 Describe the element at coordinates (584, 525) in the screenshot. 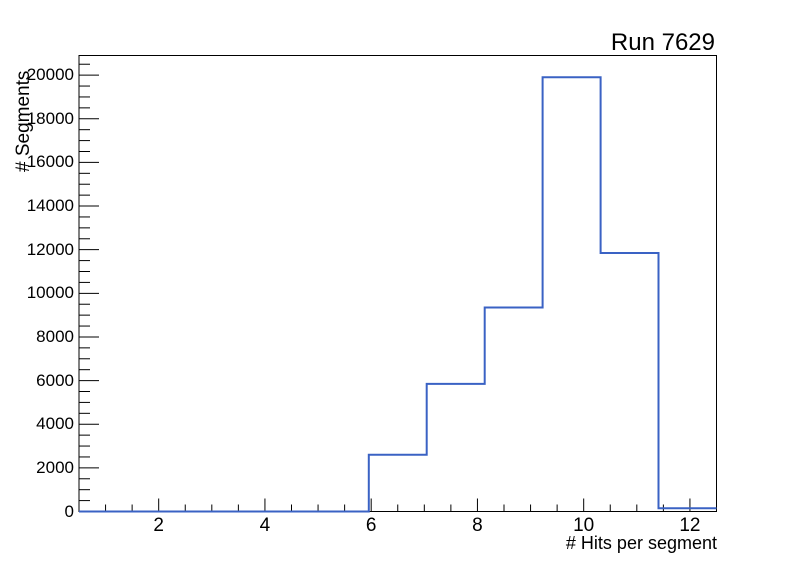

I see `x-tick-label: 10` at that location.